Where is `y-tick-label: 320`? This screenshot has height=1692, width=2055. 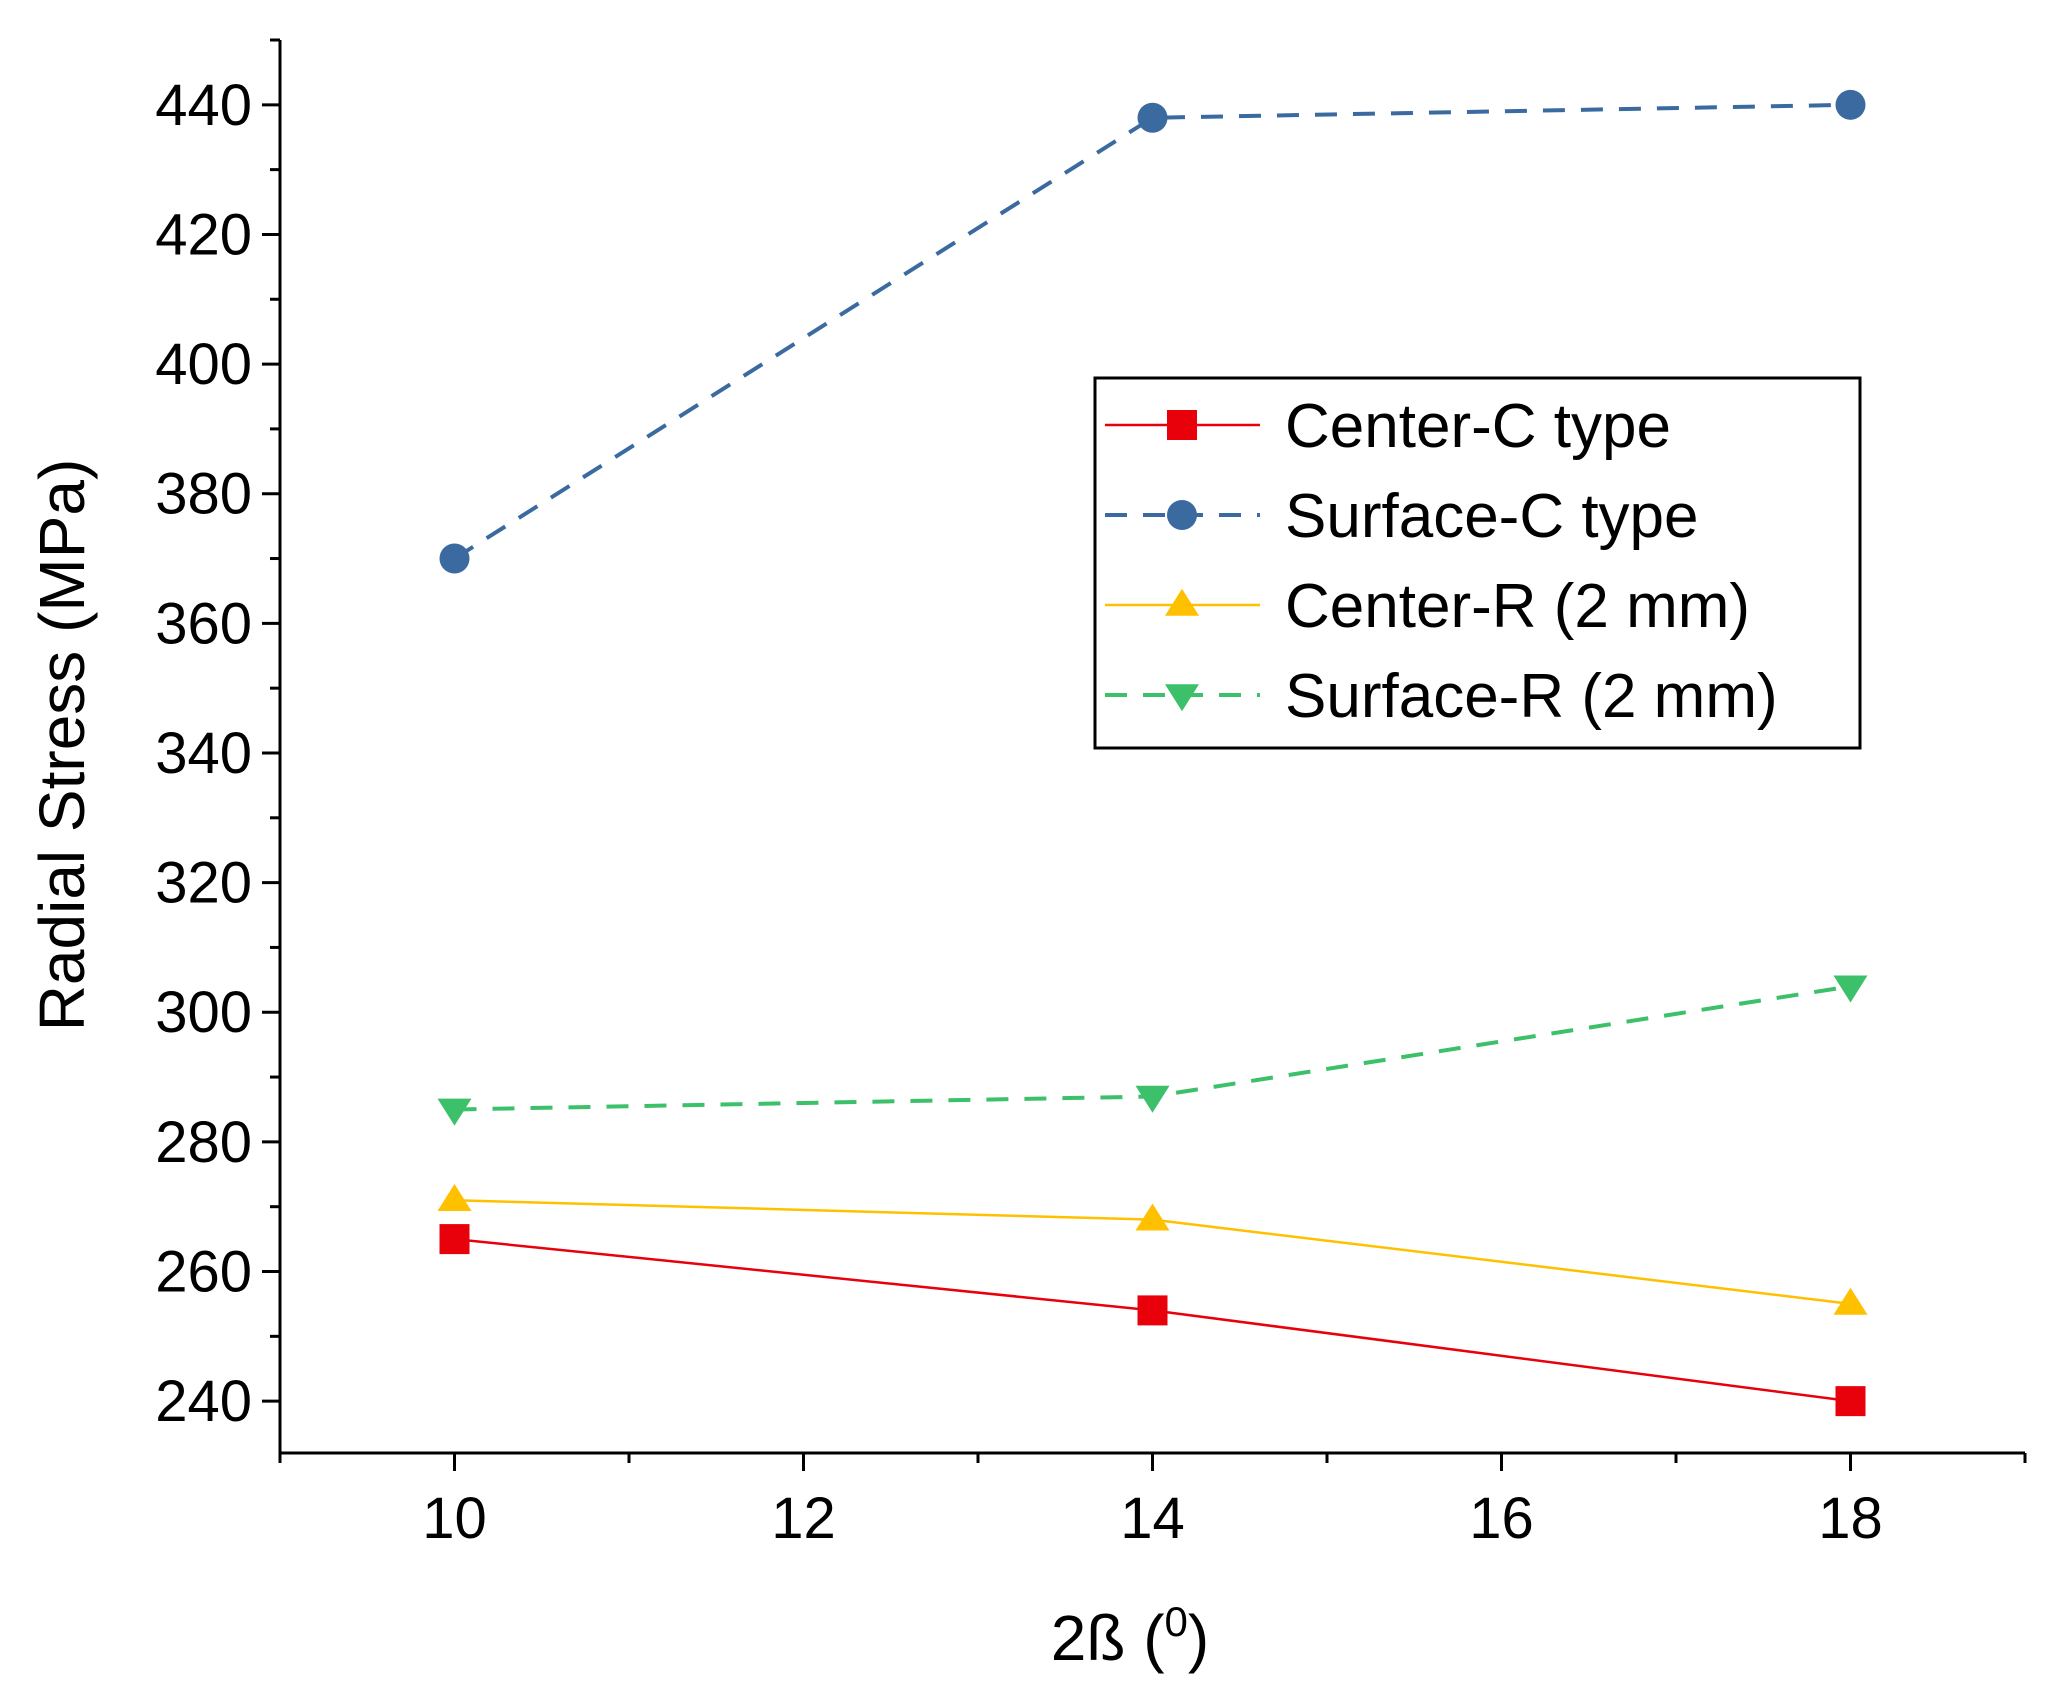
y-tick-label: 320 is located at coordinates (203, 883).